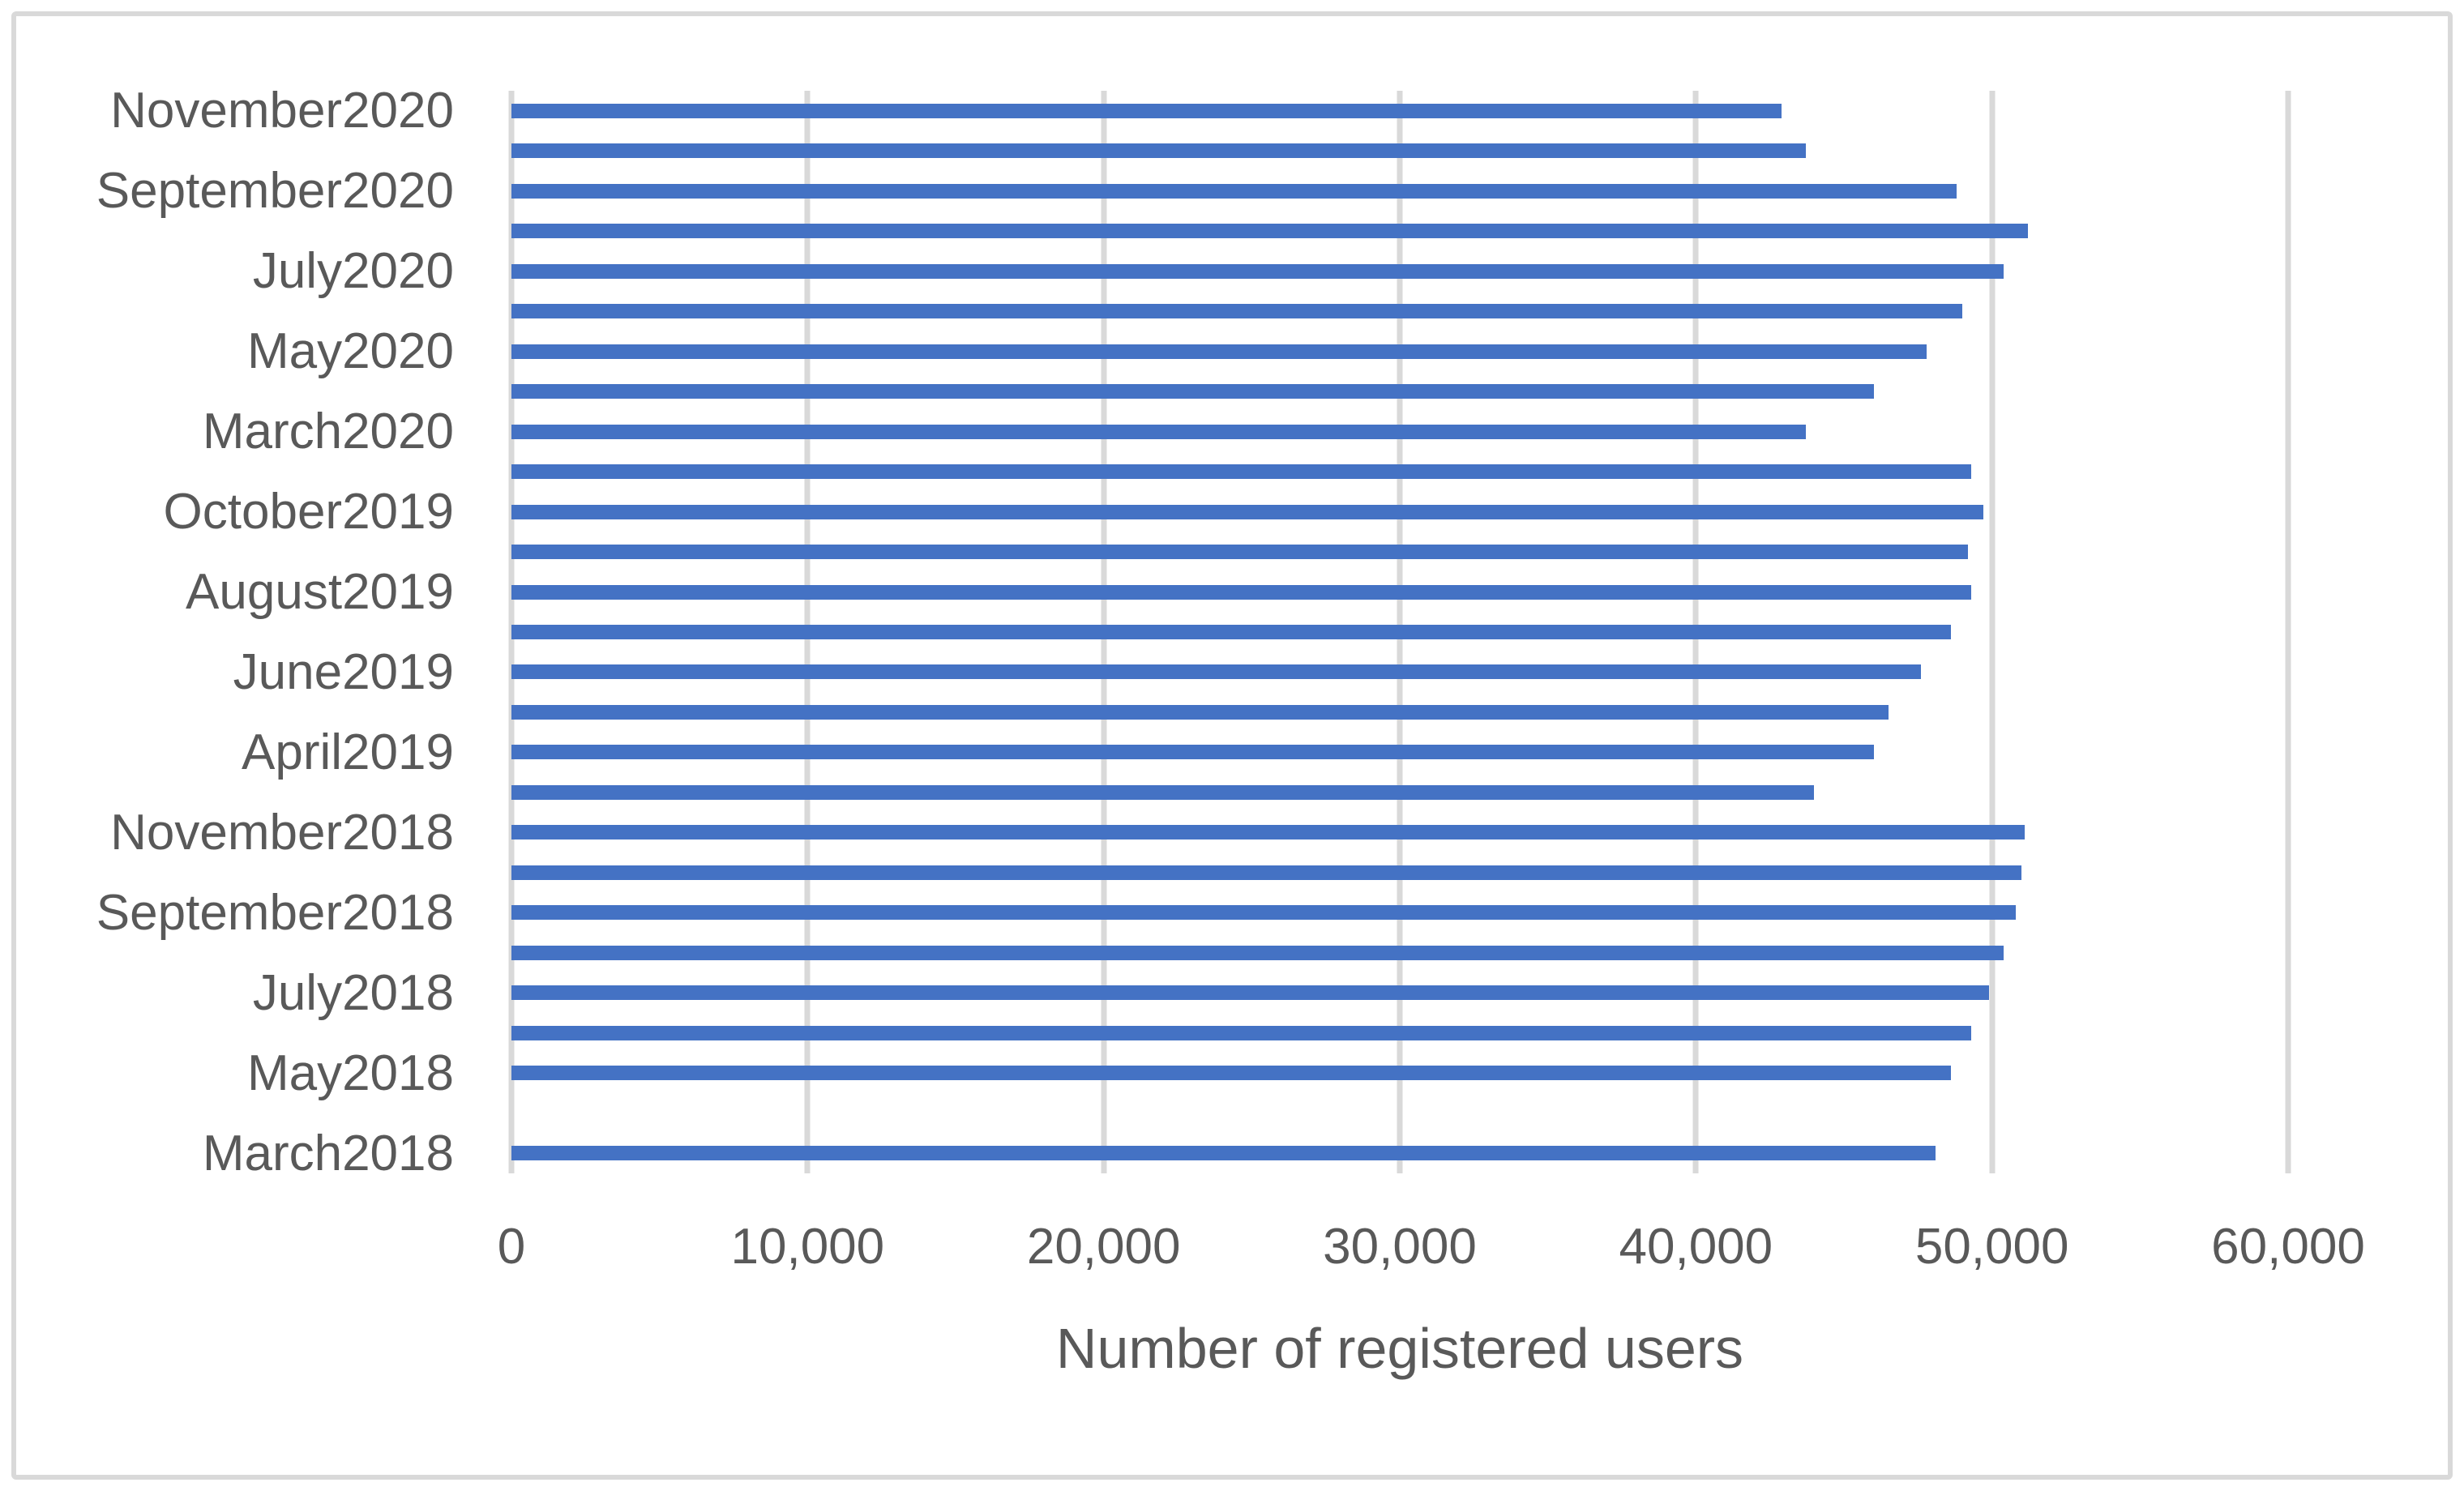  Describe the element at coordinates (511, 1247) in the screenshot. I see `x-tick-label: 0` at that location.